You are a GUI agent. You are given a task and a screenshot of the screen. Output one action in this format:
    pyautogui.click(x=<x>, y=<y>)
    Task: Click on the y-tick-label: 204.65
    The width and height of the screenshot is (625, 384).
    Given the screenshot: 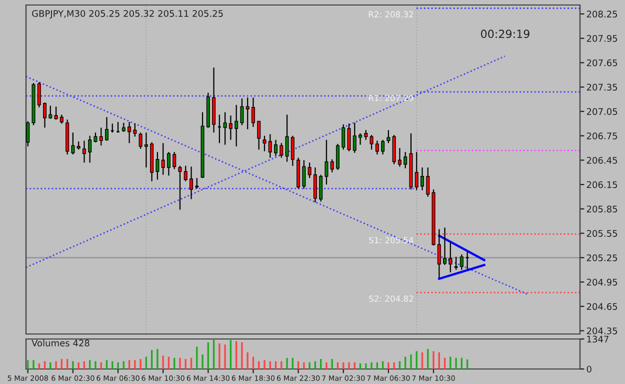 What is the action you would take?
    pyautogui.click(x=602, y=306)
    